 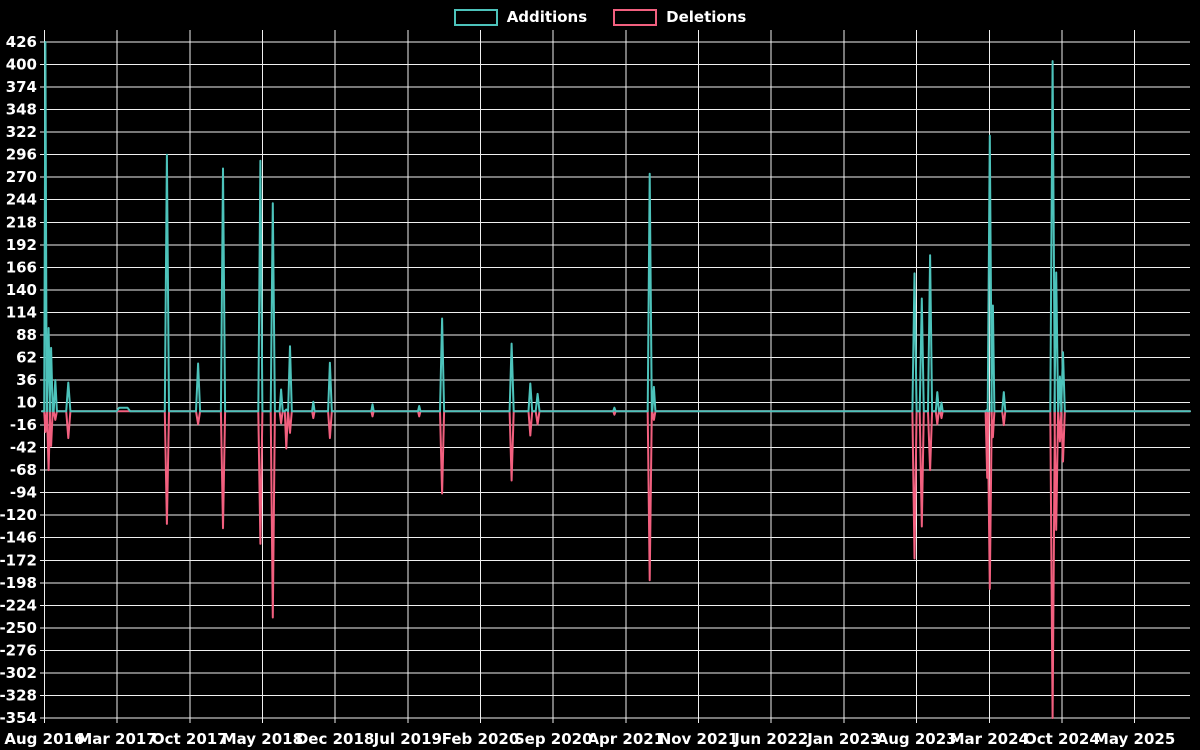 What do you see at coordinates (44, 739) in the screenshot?
I see `x-tick-label: Aug 2016` at bounding box center [44, 739].